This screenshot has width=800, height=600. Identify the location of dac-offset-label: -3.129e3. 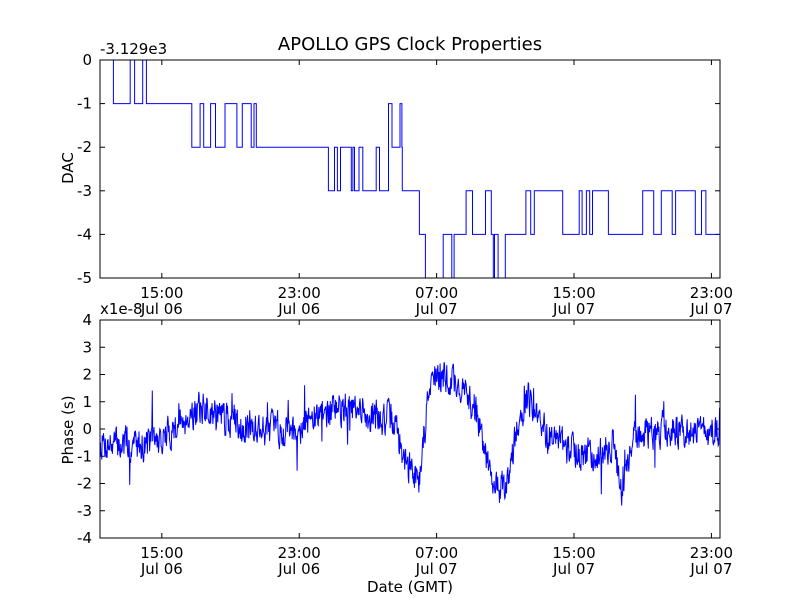
(133, 49).